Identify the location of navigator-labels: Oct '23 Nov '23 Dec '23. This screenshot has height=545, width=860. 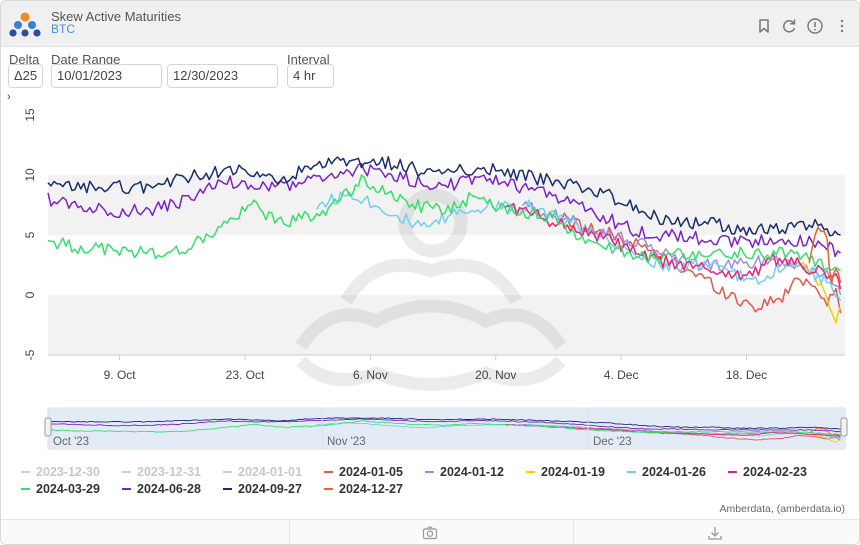
(339, 428).